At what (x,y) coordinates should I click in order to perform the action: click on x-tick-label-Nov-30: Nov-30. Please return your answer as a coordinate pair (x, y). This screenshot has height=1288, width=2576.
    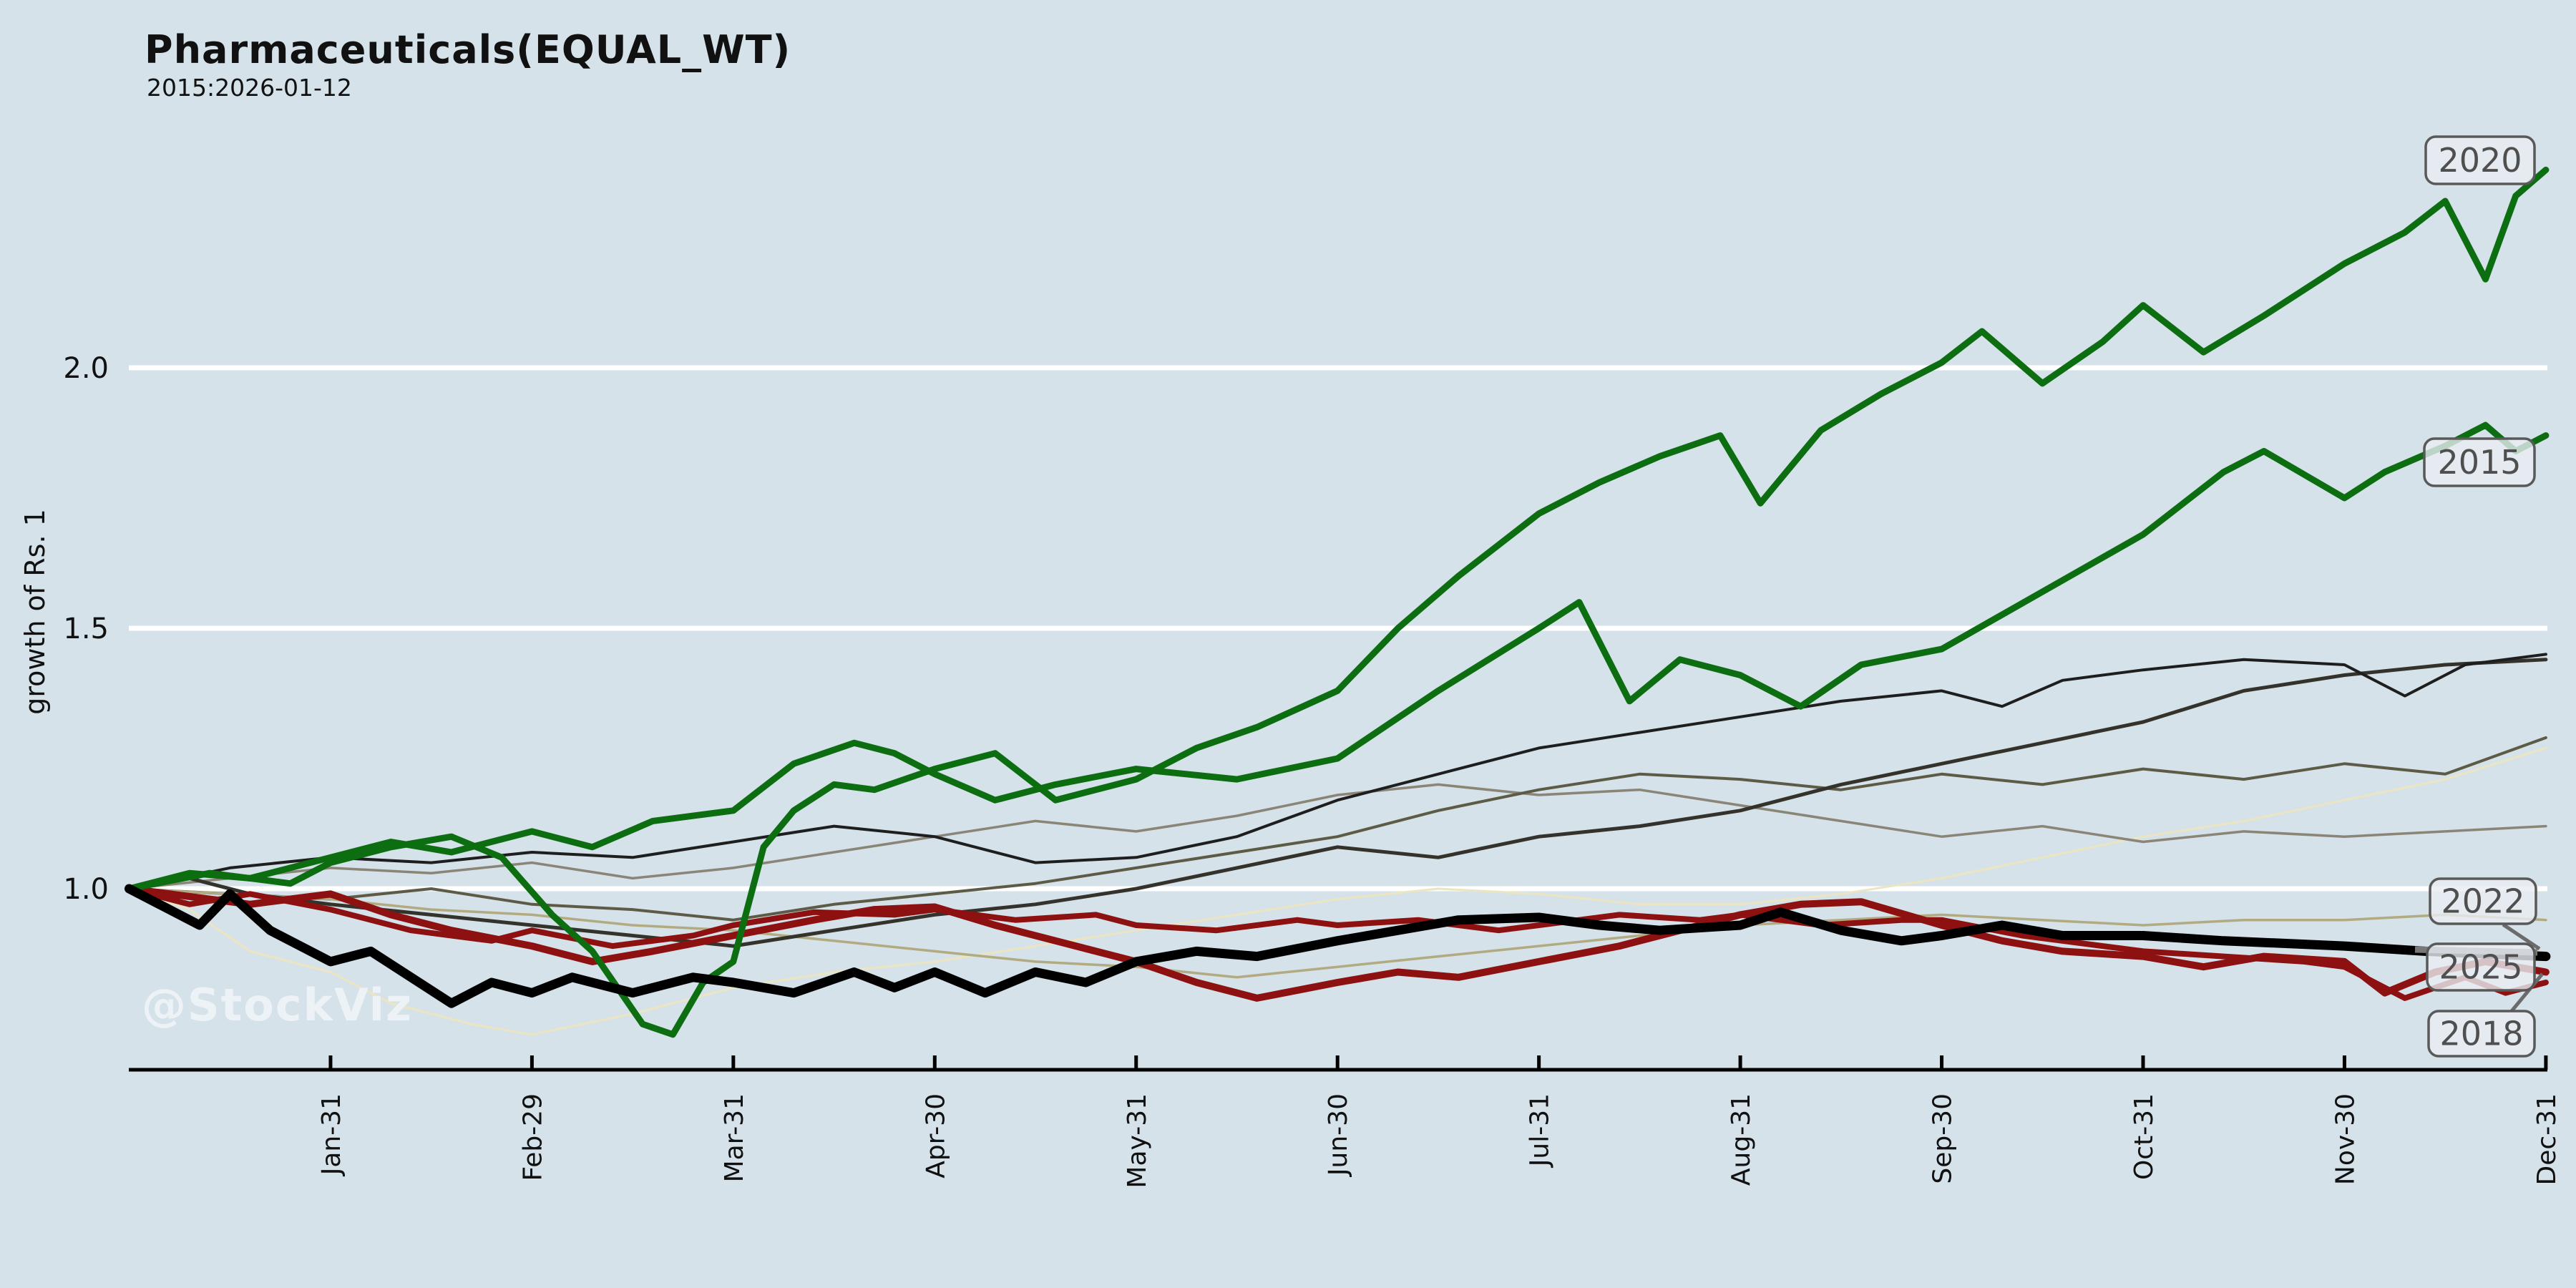
    Looking at the image, I should click on (2345, 1139).